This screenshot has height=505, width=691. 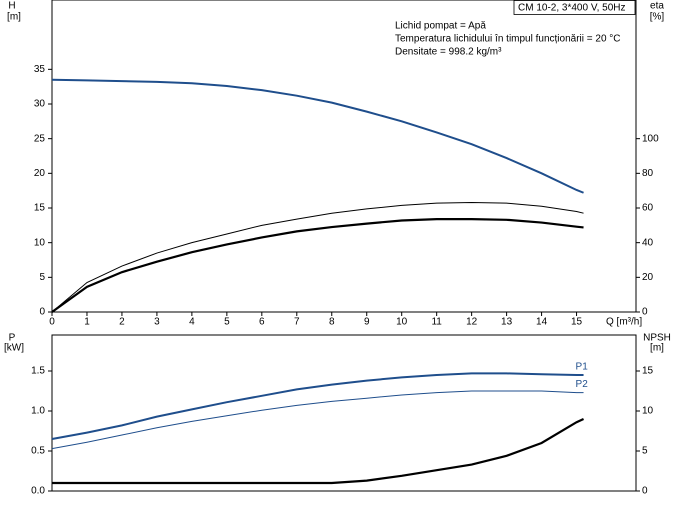 I want to click on y2-tick-label: 60, so click(x=648, y=208).